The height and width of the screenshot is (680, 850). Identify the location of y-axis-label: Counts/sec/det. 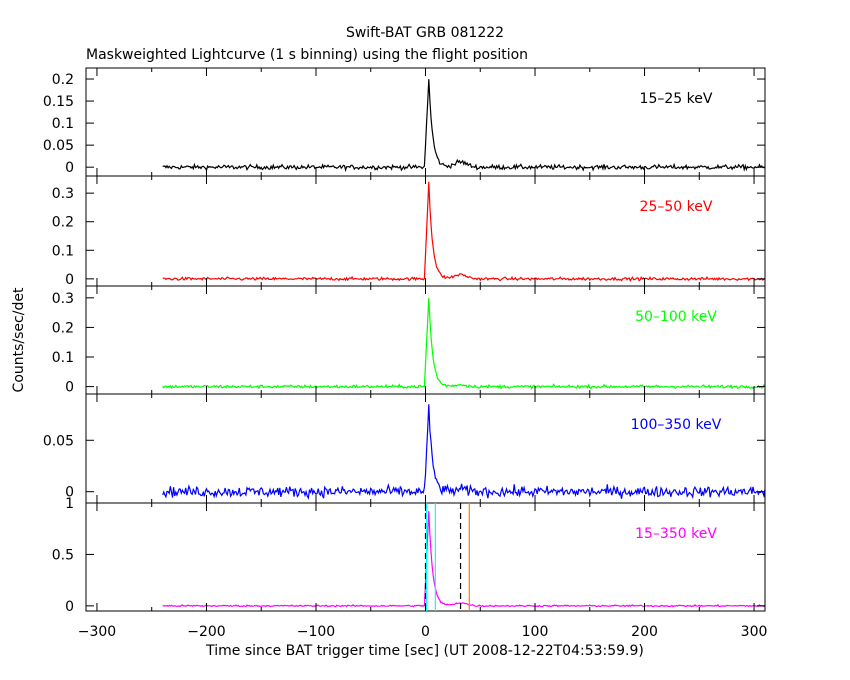
(19, 339).